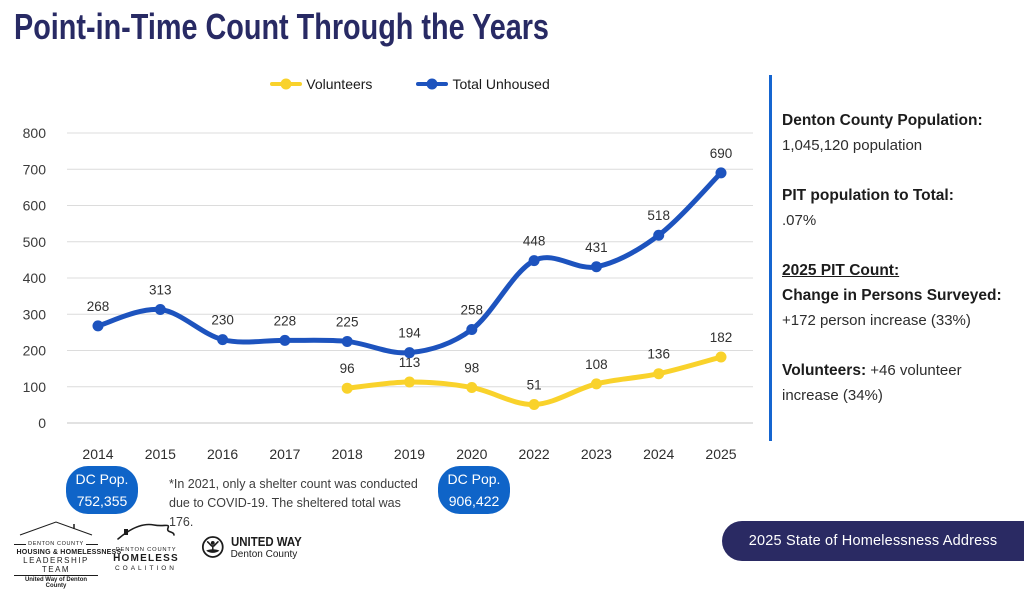 Image resolution: width=1024 pixels, height=589 pixels. I want to click on logo-line: HOMELESS, so click(146, 558).